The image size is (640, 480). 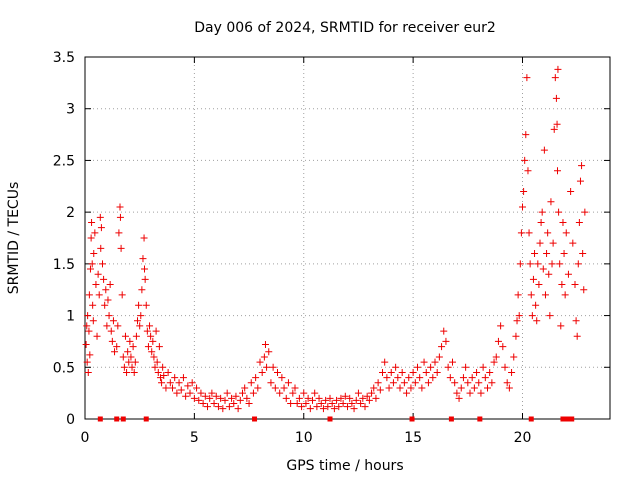 What do you see at coordinates (344, 466) in the screenshot?
I see `x-axis-label: GPS time / hours` at bounding box center [344, 466].